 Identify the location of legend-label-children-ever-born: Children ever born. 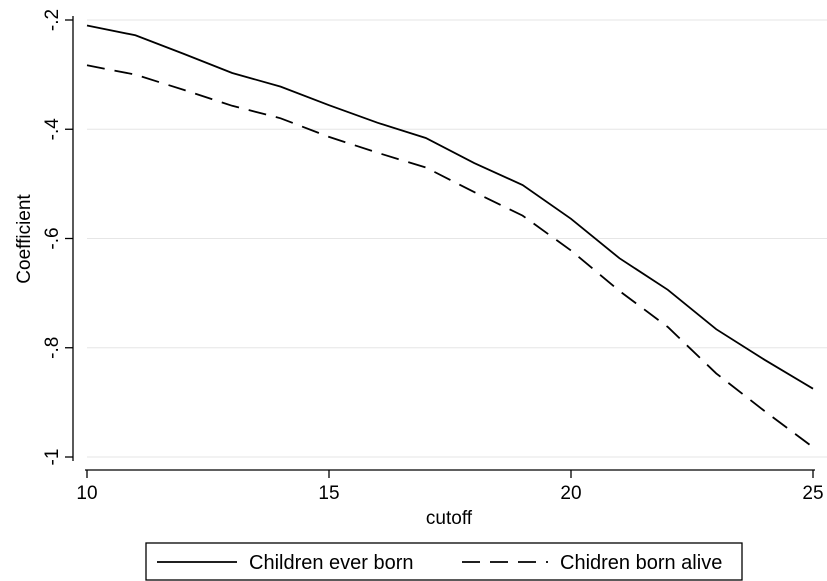
(331, 563).